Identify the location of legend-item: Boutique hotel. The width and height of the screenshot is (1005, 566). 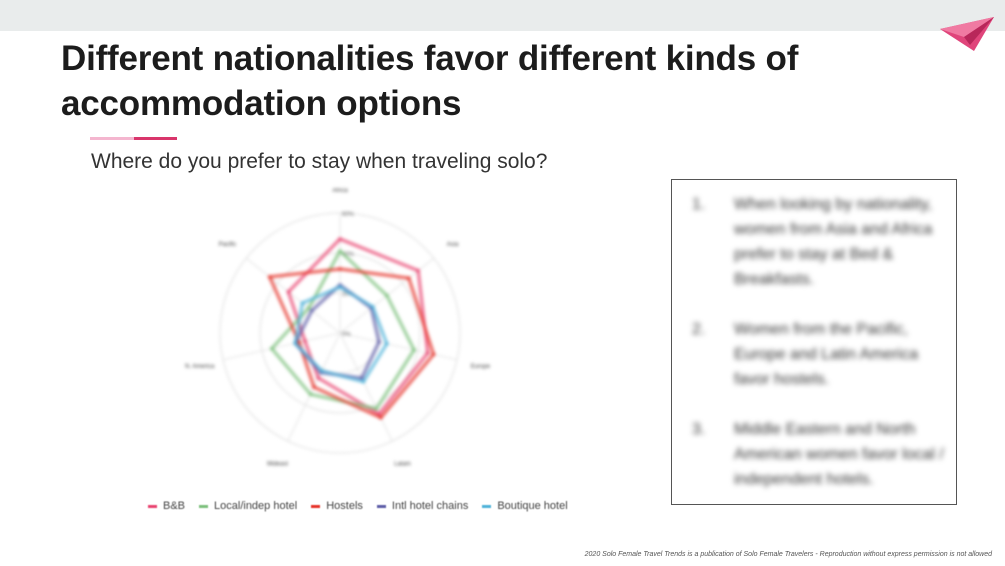
(525, 506).